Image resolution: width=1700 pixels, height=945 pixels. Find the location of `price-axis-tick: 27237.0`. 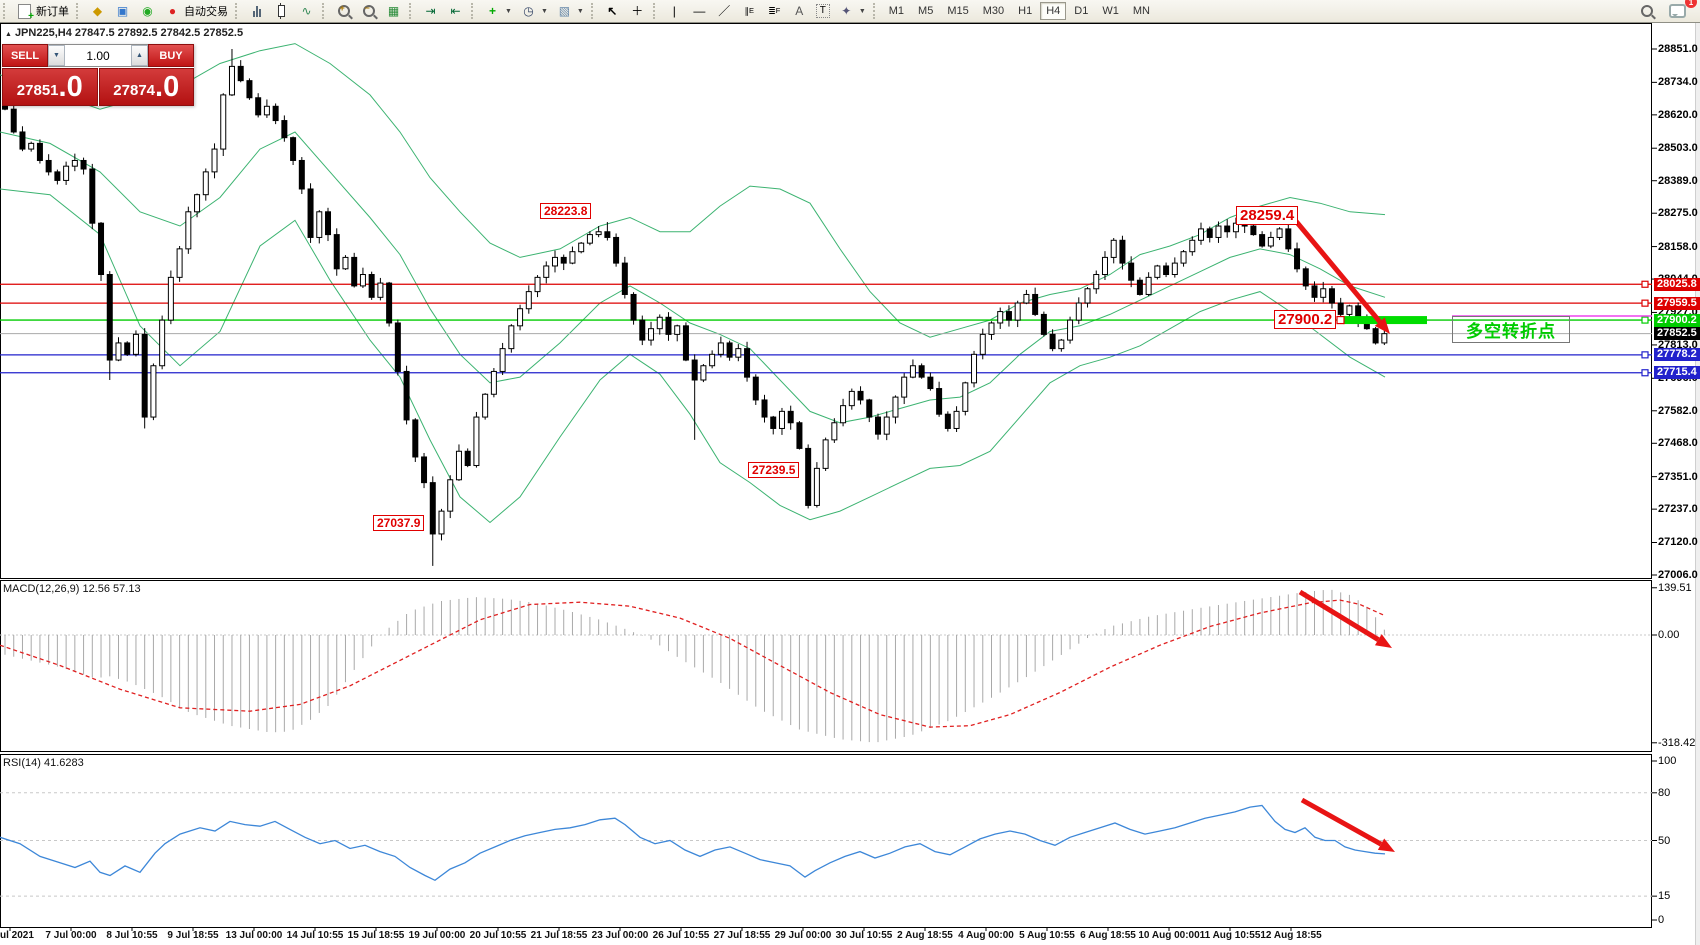

price-axis-tick: 27237.0 is located at coordinates (1678, 509).